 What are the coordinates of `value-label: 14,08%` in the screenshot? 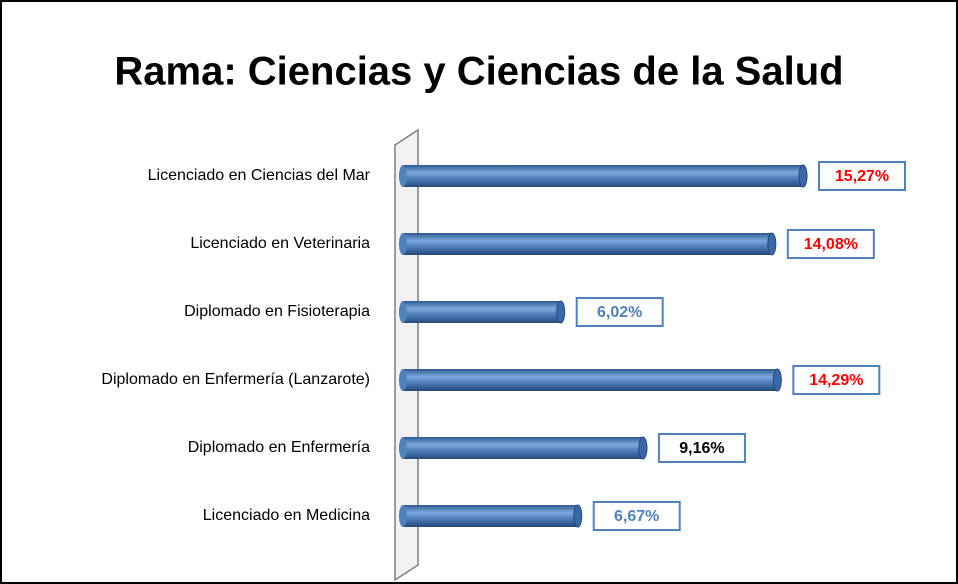 It's located at (831, 244).